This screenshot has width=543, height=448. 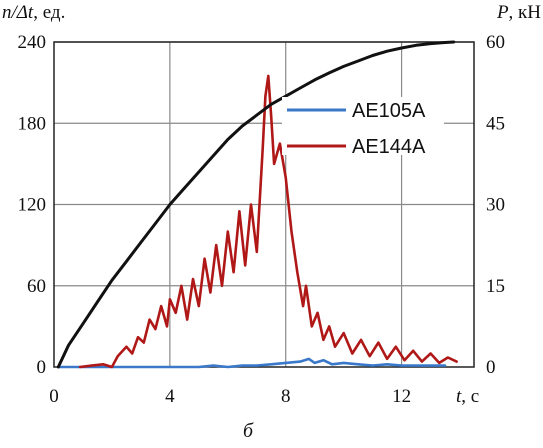 I want to click on y-right-axis-title-unit: , кН, so click(x=525, y=12).